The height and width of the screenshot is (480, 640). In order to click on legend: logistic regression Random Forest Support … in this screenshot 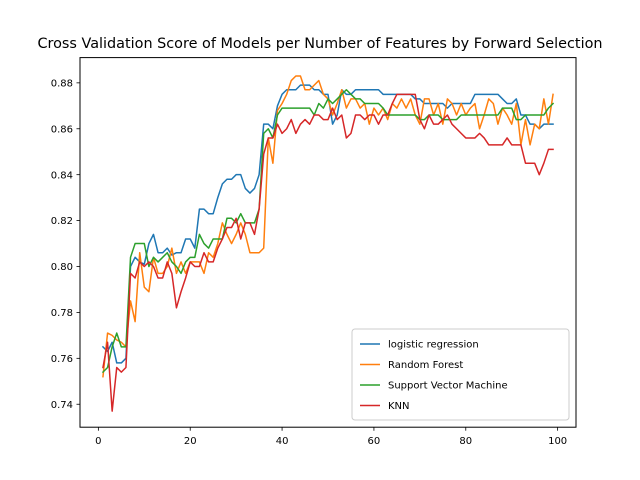, I will do `click(460, 374)`.